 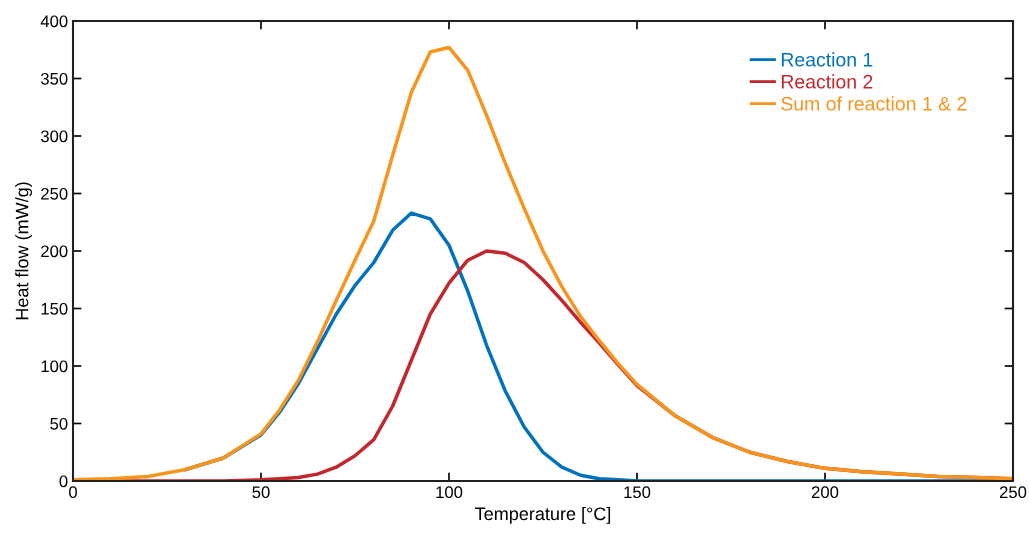 What do you see at coordinates (54, 193) in the screenshot?
I see `y-tick-label: 250` at bounding box center [54, 193].